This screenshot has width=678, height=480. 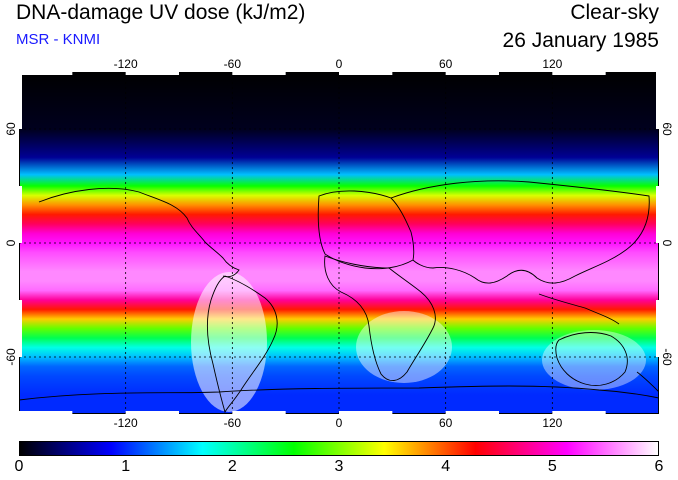 What do you see at coordinates (232, 64) in the screenshot?
I see `lon-tick-top-w60: -60` at bounding box center [232, 64].